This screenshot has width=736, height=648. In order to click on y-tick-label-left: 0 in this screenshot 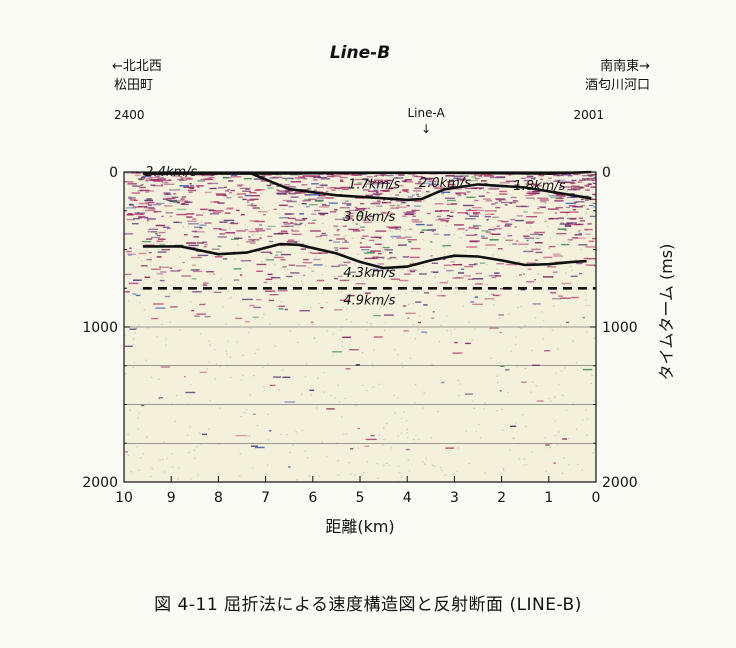, I will do `click(113, 173)`.